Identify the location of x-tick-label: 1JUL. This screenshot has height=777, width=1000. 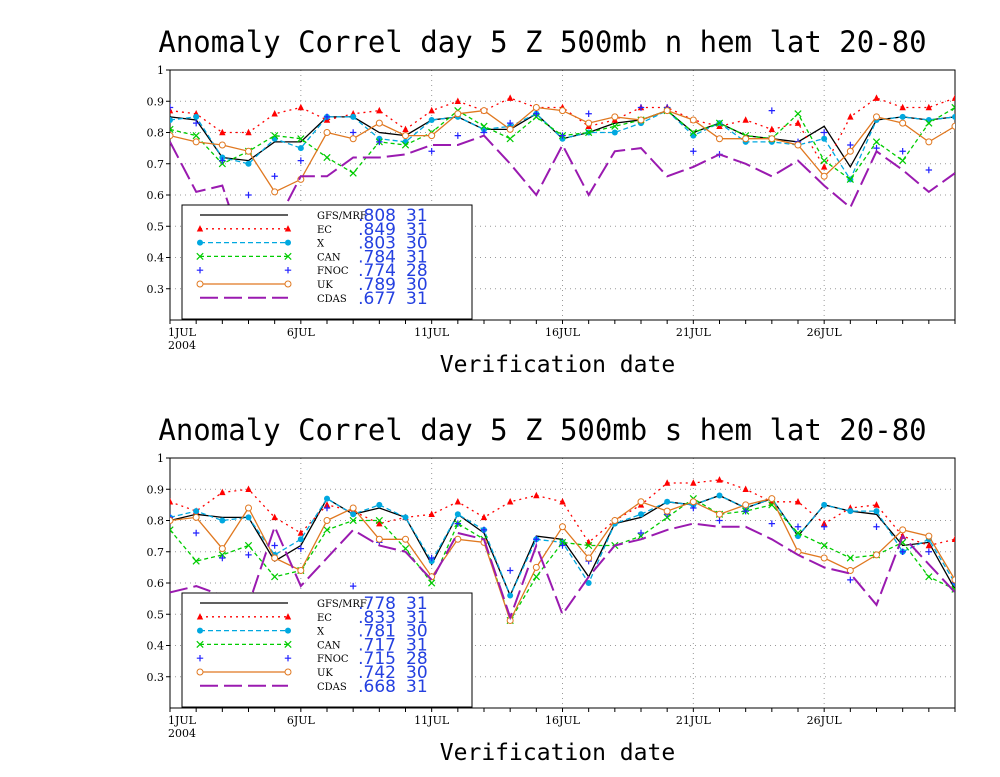
(182, 332).